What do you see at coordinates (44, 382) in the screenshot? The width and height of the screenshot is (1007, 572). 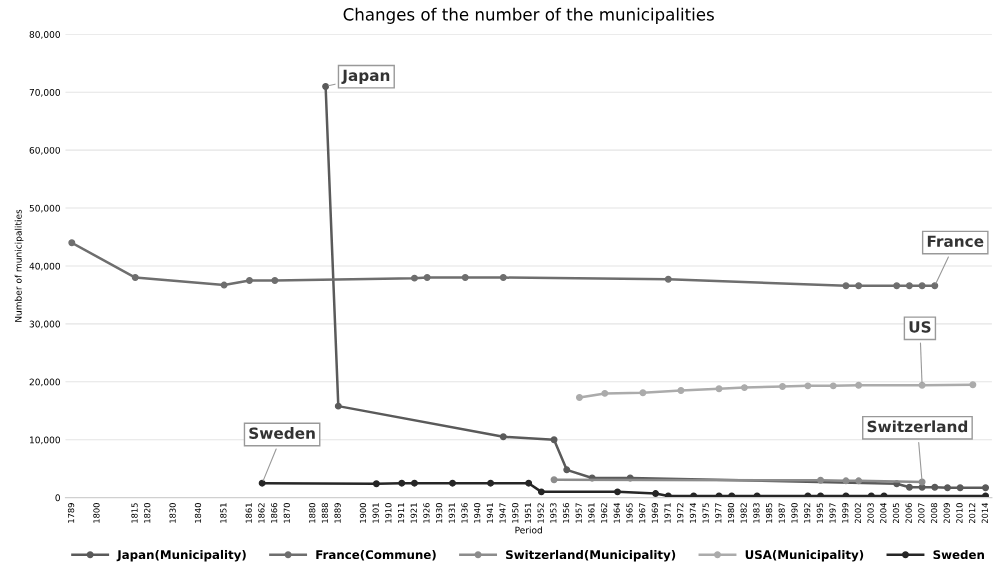 I see `y-tick-label: 20,000` at bounding box center [44, 382].